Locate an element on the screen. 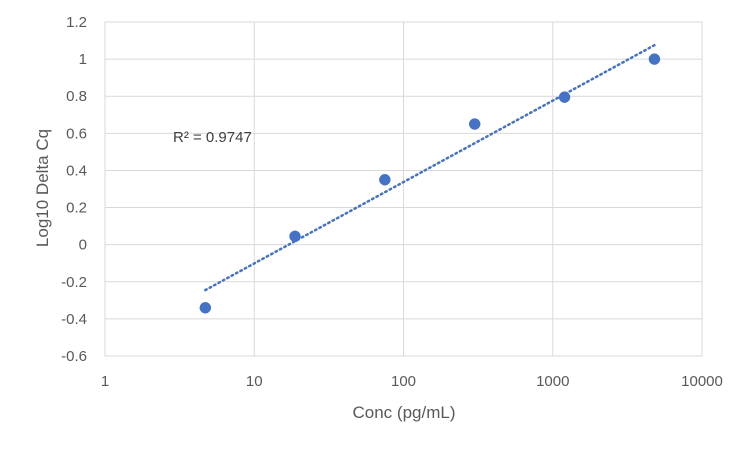  x-tick-label: 100 is located at coordinates (403, 381).